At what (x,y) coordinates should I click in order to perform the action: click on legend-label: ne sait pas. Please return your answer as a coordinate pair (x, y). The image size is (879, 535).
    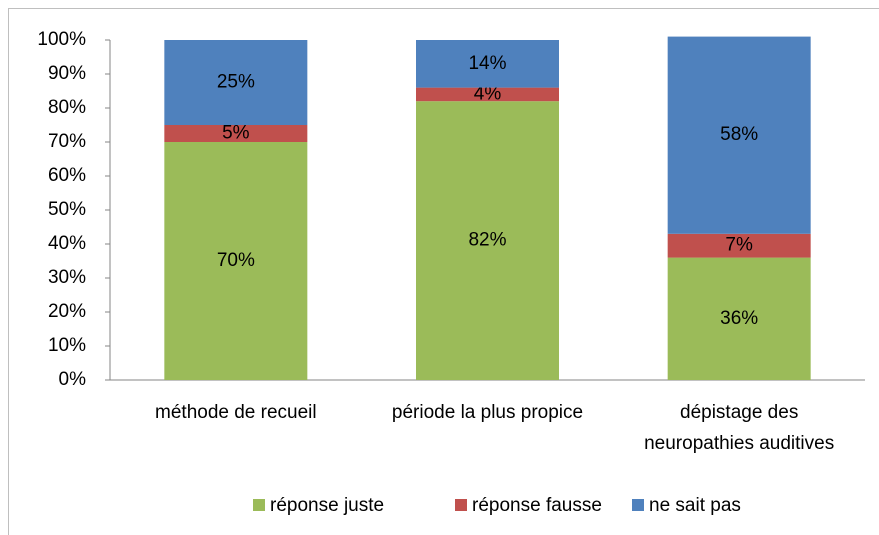
    Looking at the image, I should click on (695, 505).